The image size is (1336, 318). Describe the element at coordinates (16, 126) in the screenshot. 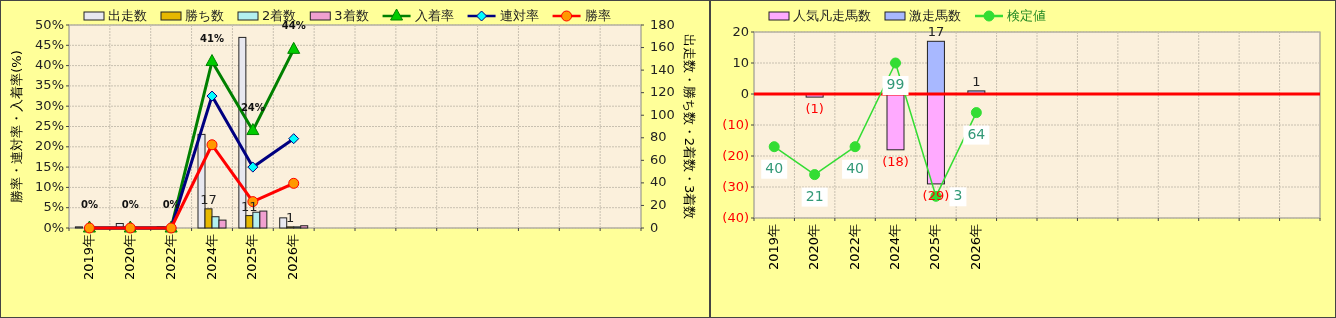

I see `y-axis-title: 勝率・連対率・入着率(%)` at that location.